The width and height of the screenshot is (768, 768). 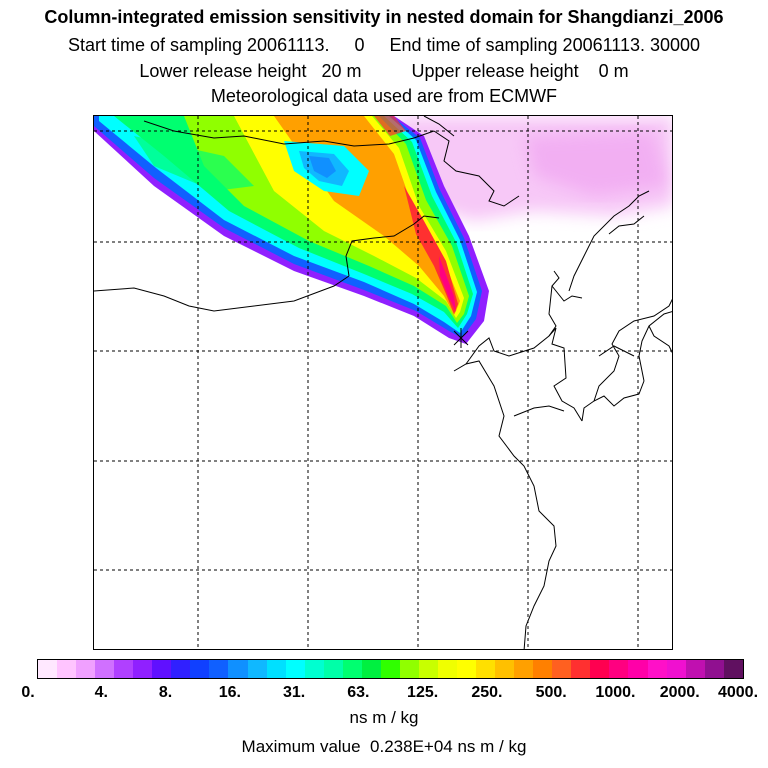 I want to click on colorbar-tick-label: 4., so click(x=101, y=692).